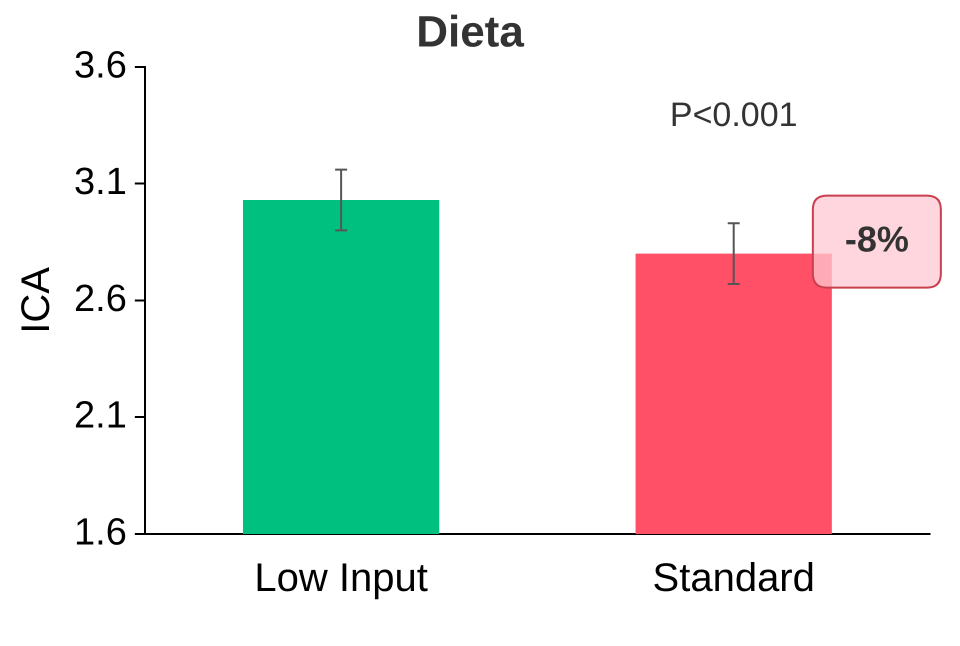 This screenshot has width=960, height=646. I want to click on y-tick-label: 1.6, so click(100, 532).